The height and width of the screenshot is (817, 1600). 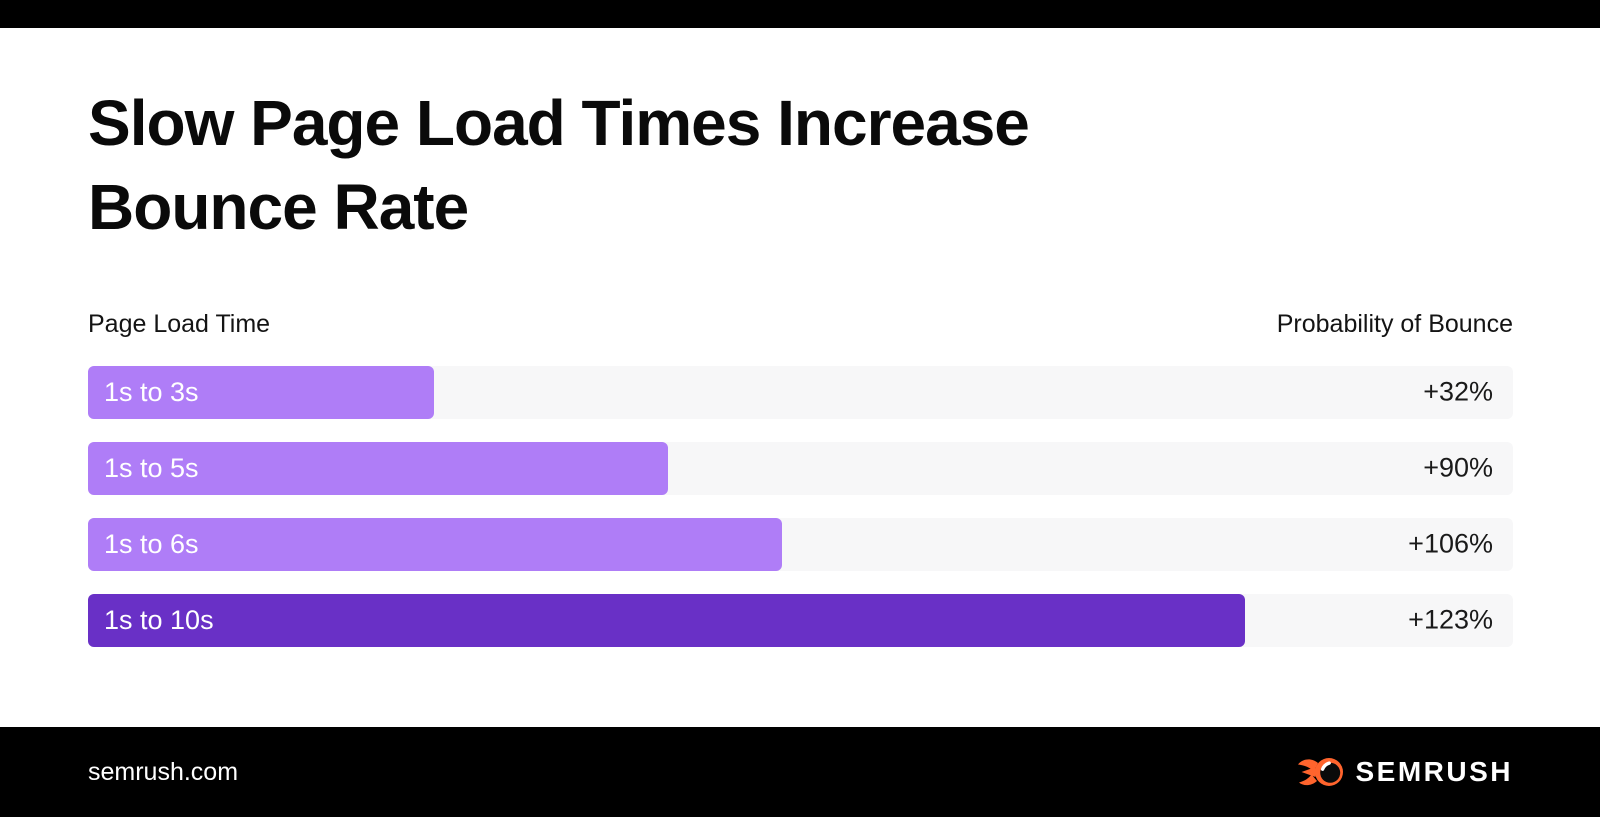 What do you see at coordinates (1434, 771) in the screenshot?
I see `semrush-wordmark: SEMRUSH` at bounding box center [1434, 771].